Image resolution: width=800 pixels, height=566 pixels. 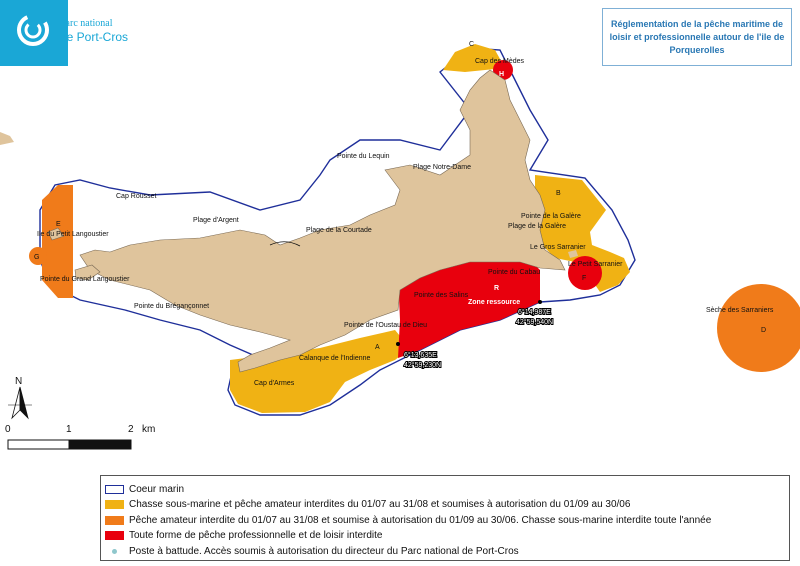 What do you see at coordinates (595, 264) in the screenshot?
I see `label-petit-sarranier: Le Petit Sarranier` at bounding box center [595, 264].